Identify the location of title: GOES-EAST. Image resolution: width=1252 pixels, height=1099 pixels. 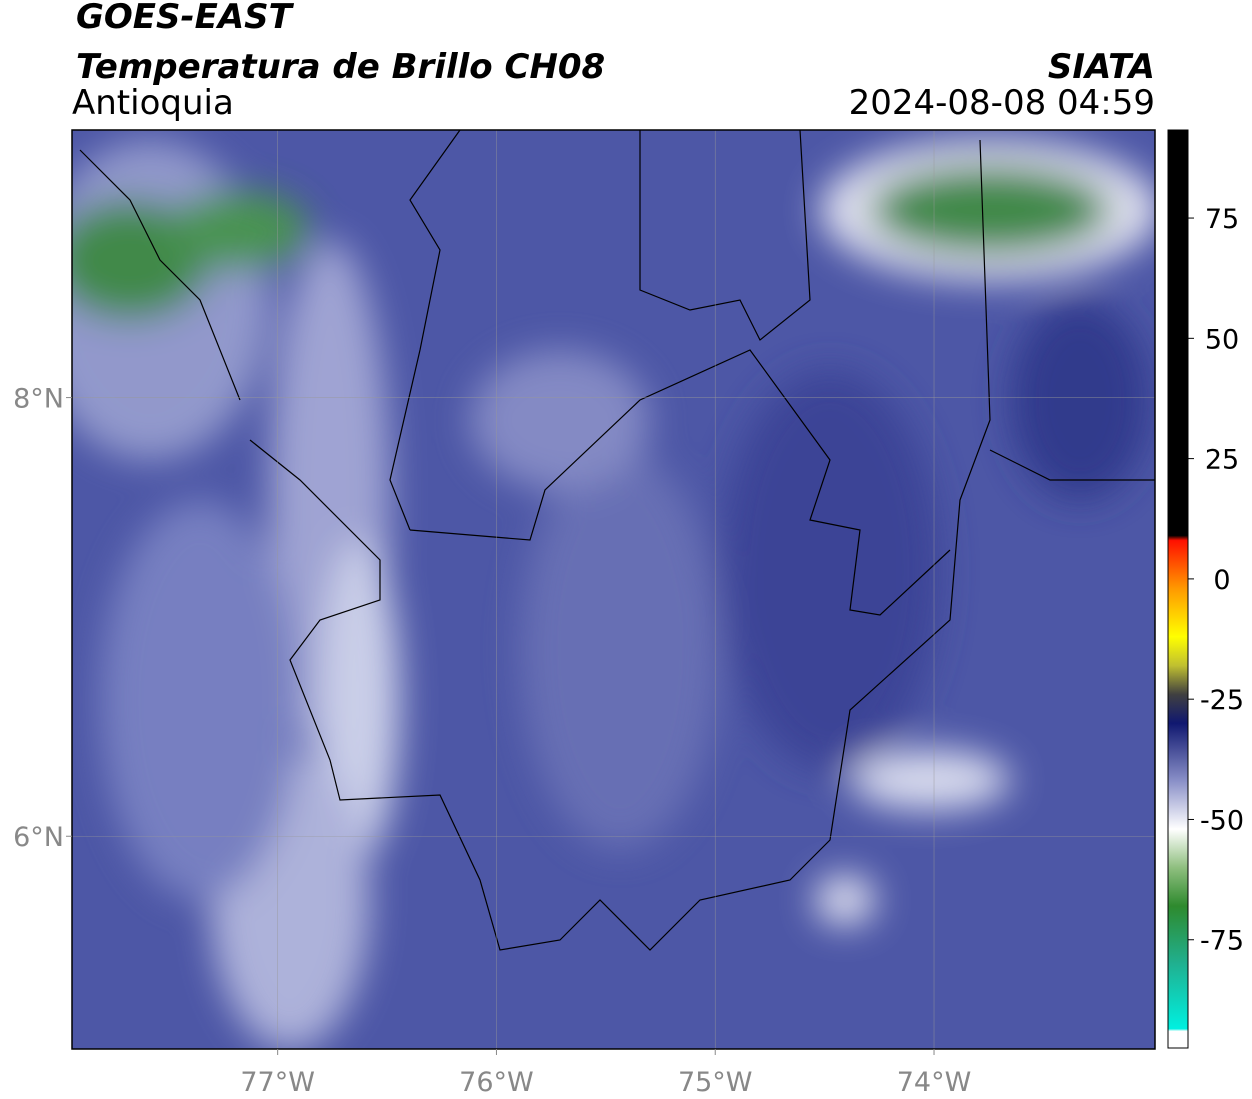
(185, 18).